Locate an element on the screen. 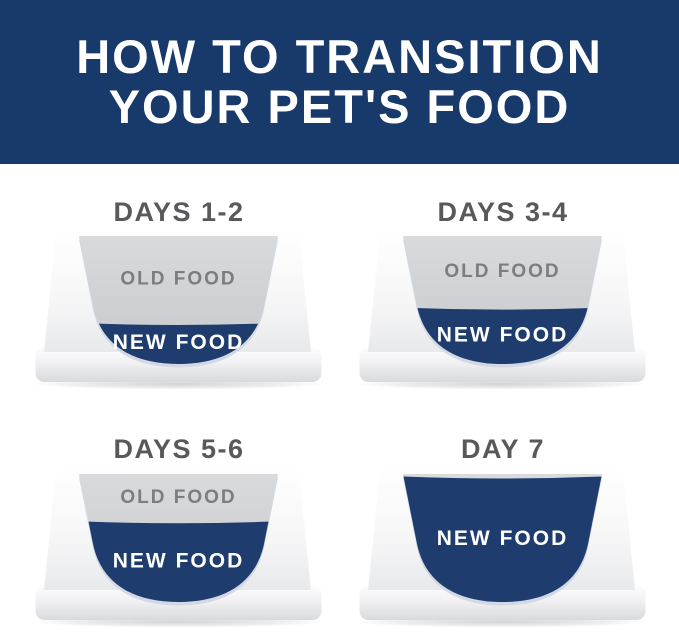 This screenshot has height=634, width=679. day-label-days-1-2: DAYS 1-2 is located at coordinates (179, 212).